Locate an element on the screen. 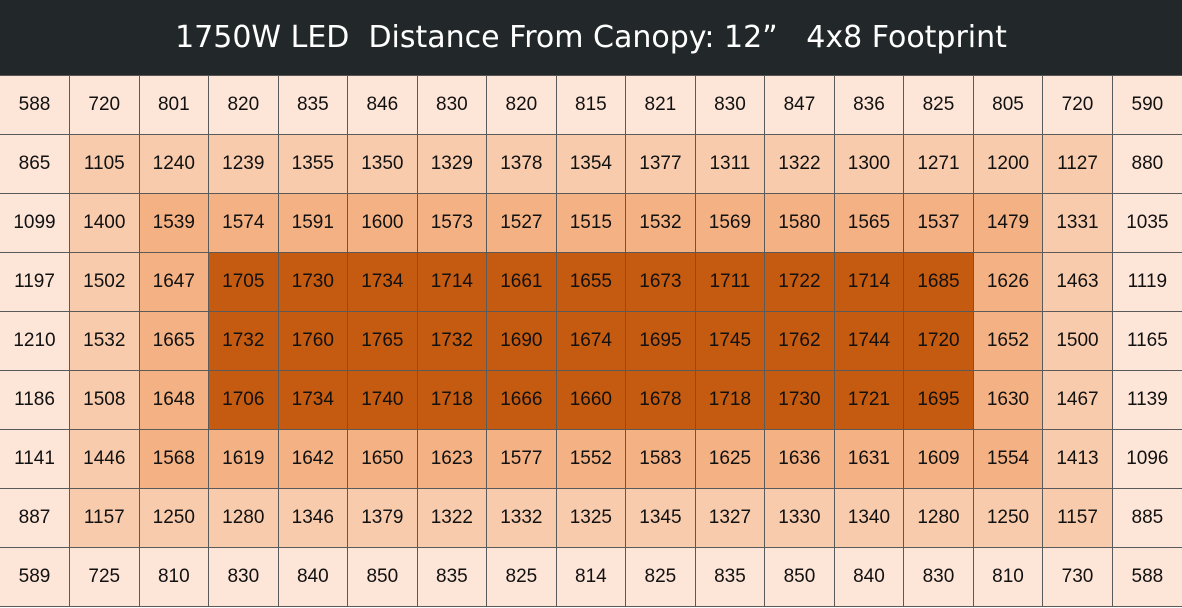  heatmap-cell: 1705 is located at coordinates (243, 282).